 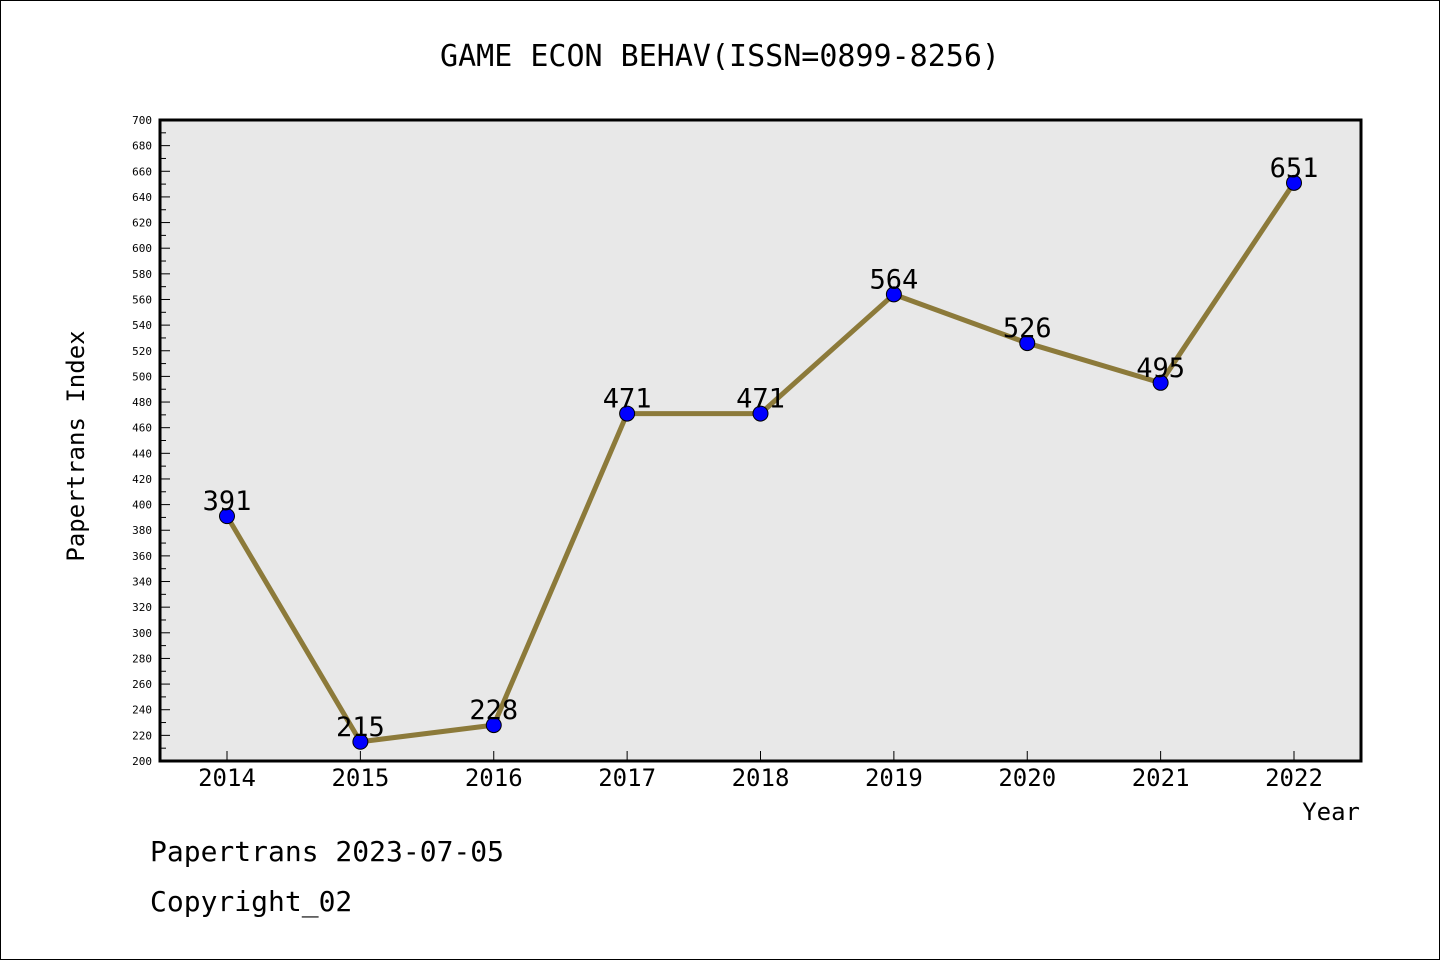 I want to click on y-tick-label: 680, so click(x=142, y=146).